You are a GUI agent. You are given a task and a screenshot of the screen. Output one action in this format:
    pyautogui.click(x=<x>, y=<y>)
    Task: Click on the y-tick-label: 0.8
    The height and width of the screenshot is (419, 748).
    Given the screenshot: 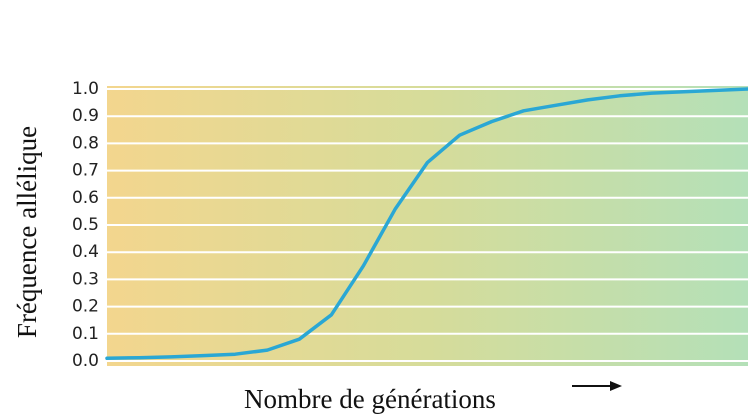 What is the action you would take?
    pyautogui.click(x=85, y=143)
    